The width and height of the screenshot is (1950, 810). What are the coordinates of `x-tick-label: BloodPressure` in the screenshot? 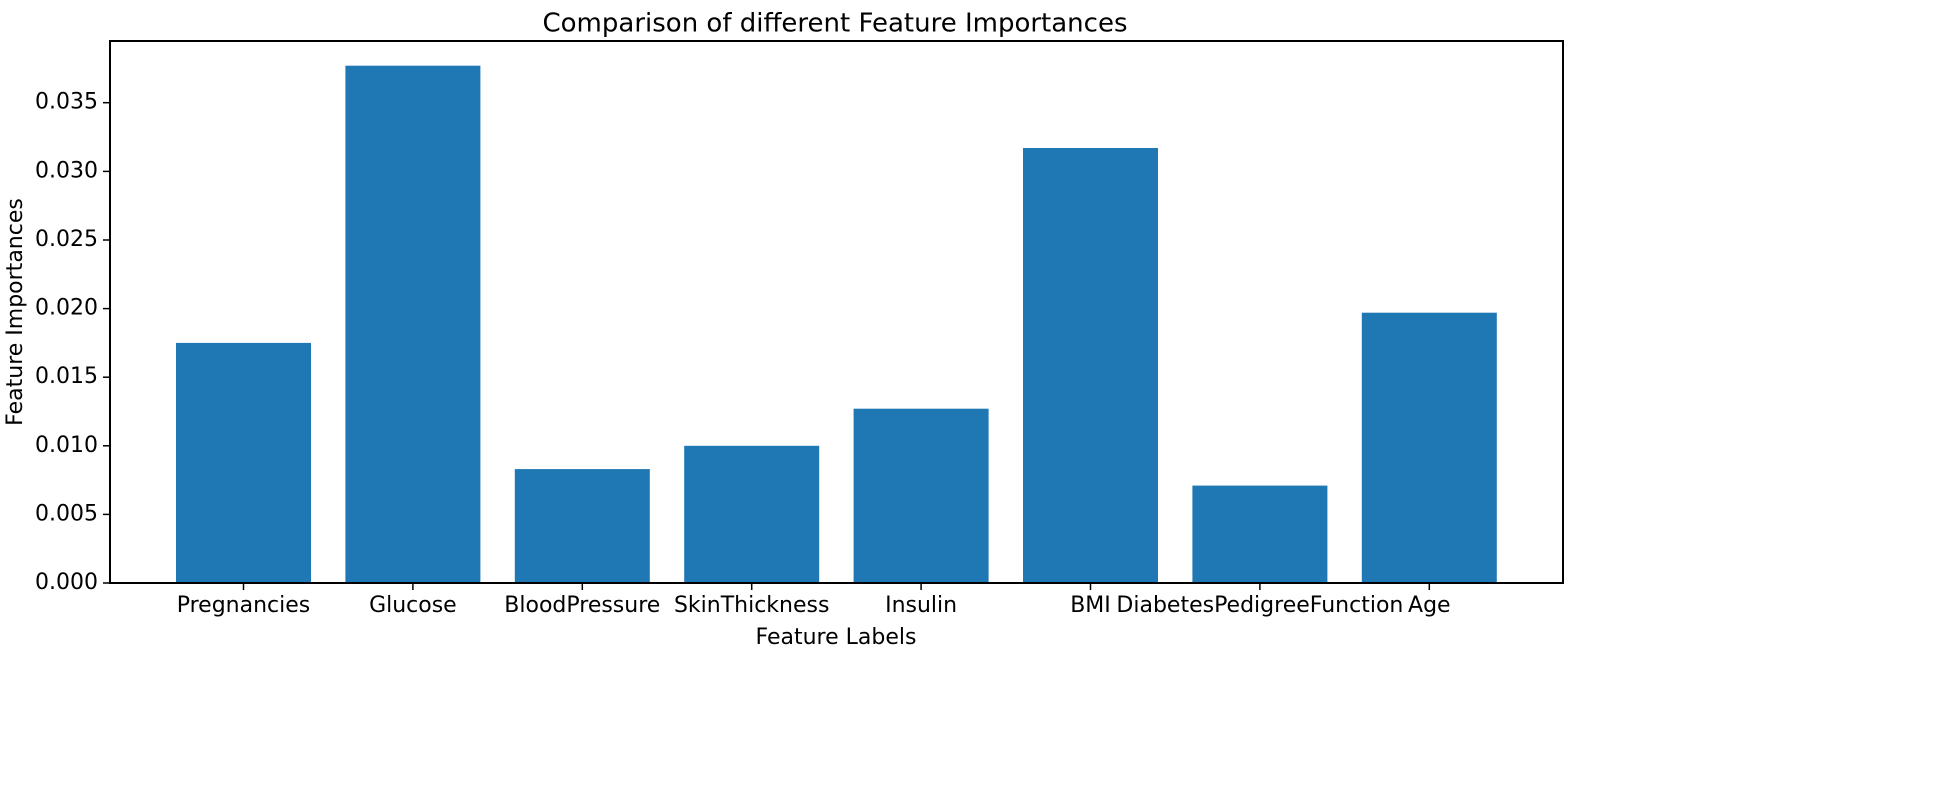 It's located at (582, 605).